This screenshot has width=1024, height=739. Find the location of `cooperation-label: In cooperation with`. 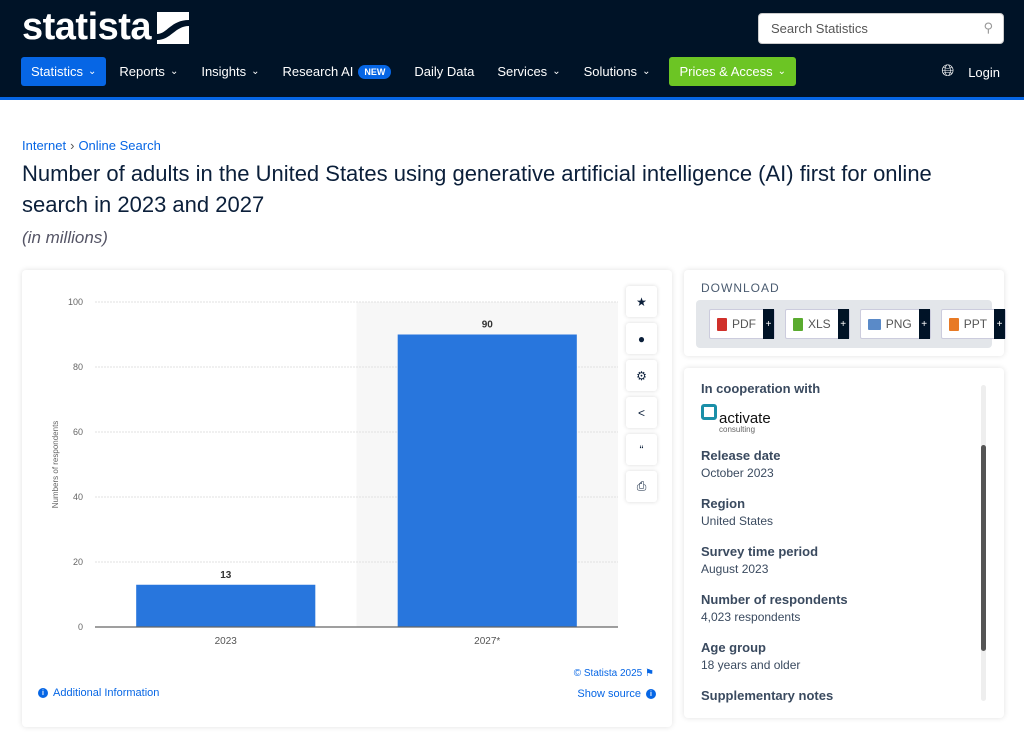

cooperation-label: In cooperation with is located at coordinates (761, 388).